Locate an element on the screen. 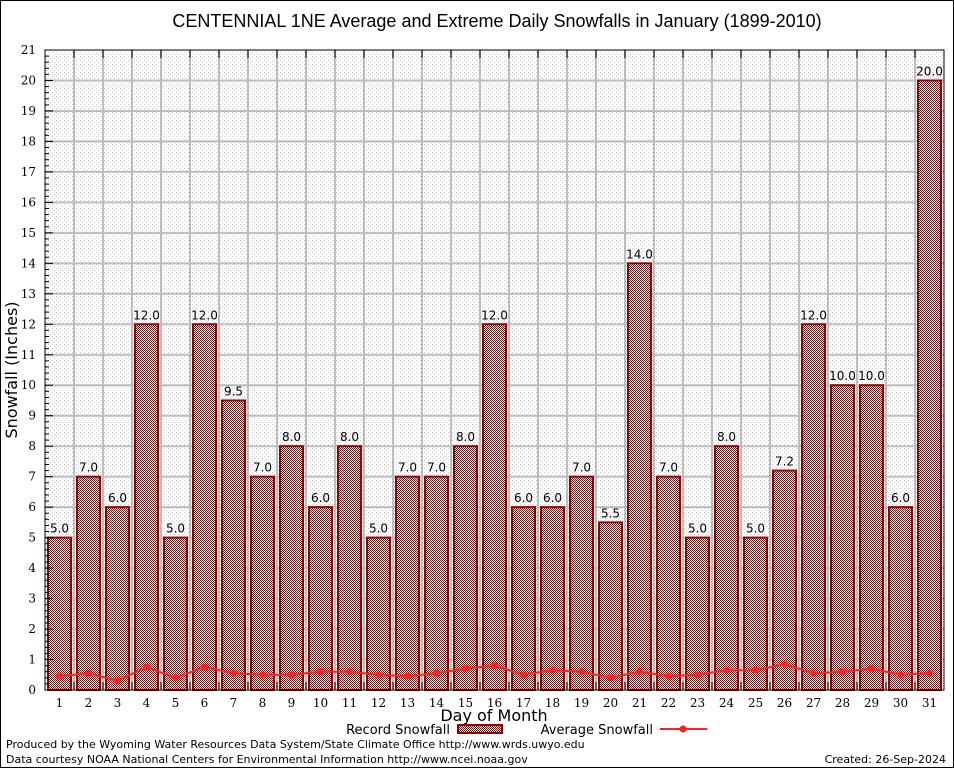 The width and height of the screenshot is (954, 768). legend-record-label: Record Snowfall is located at coordinates (398, 730).